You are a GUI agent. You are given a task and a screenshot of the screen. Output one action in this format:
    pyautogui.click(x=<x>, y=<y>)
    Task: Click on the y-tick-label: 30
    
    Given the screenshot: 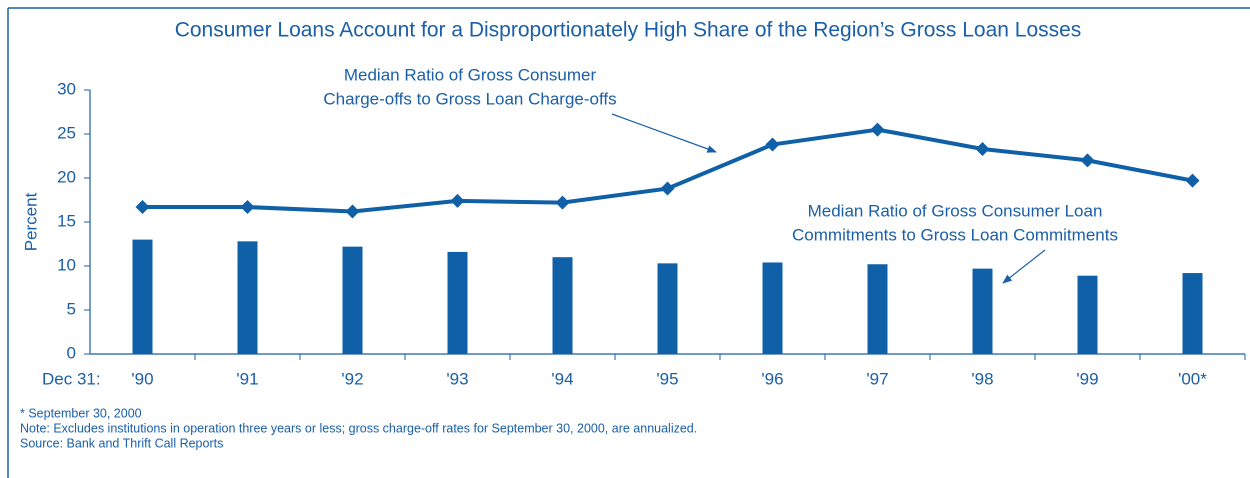 What is the action you would take?
    pyautogui.click(x=66, y=88)
    